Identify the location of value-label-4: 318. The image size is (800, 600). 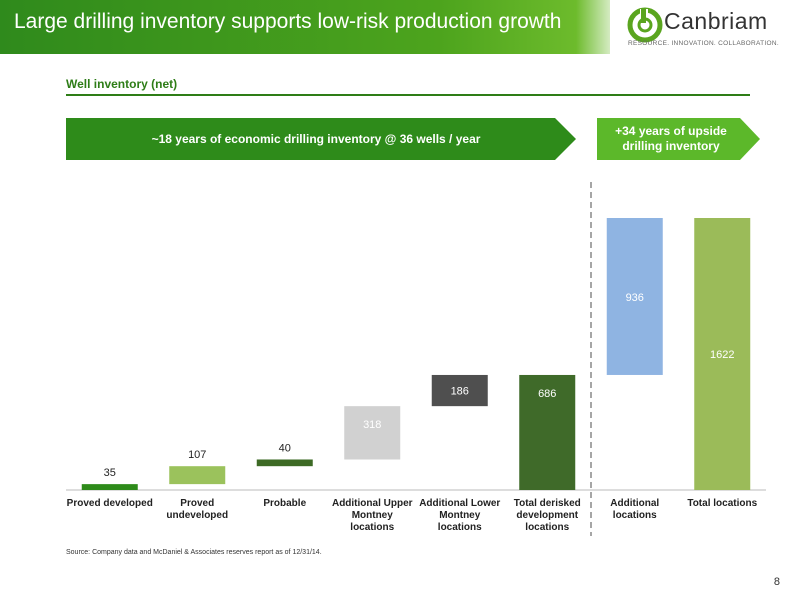
(372, 425).